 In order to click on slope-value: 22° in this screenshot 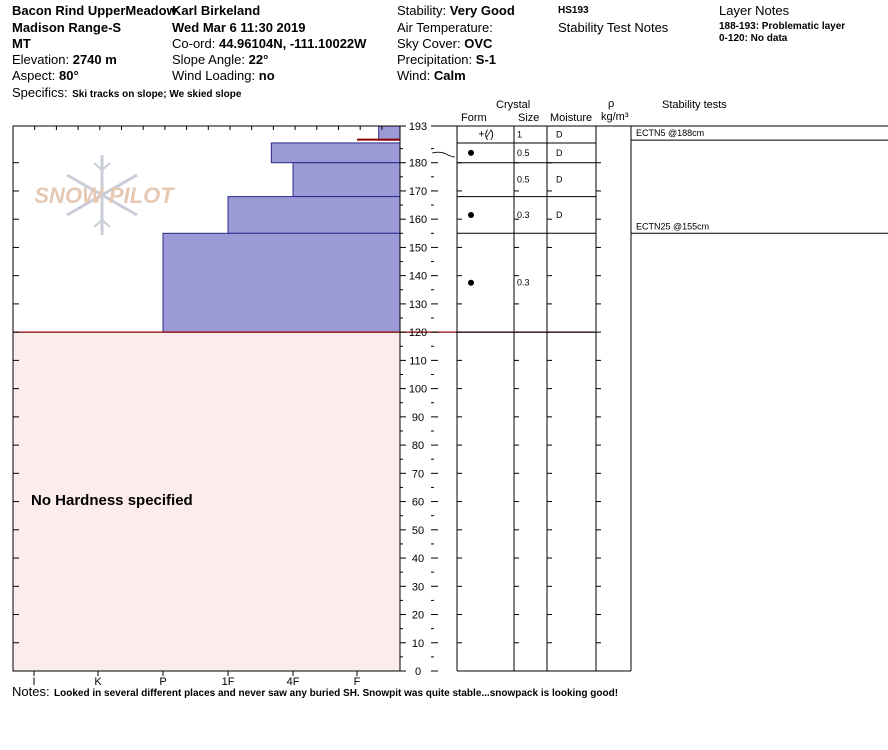, I will do `click(258, 59)`.